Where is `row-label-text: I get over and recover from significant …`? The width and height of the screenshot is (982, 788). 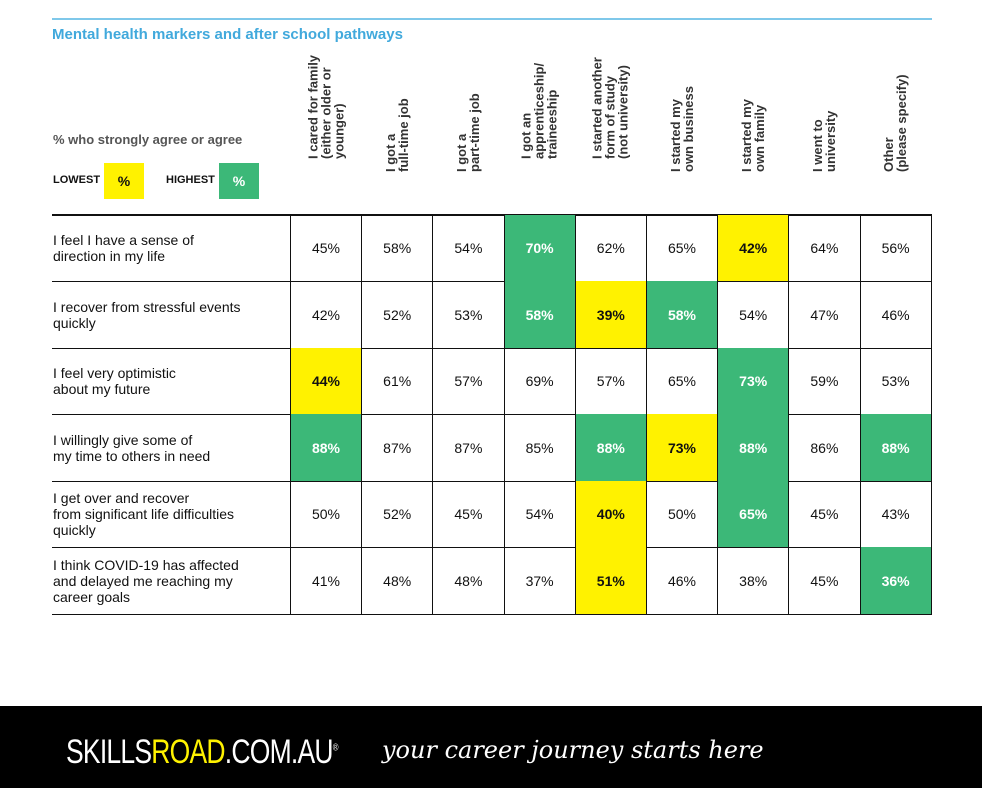
row-label-text: I get over and recover from significant … is located at coordinates (144, 514).